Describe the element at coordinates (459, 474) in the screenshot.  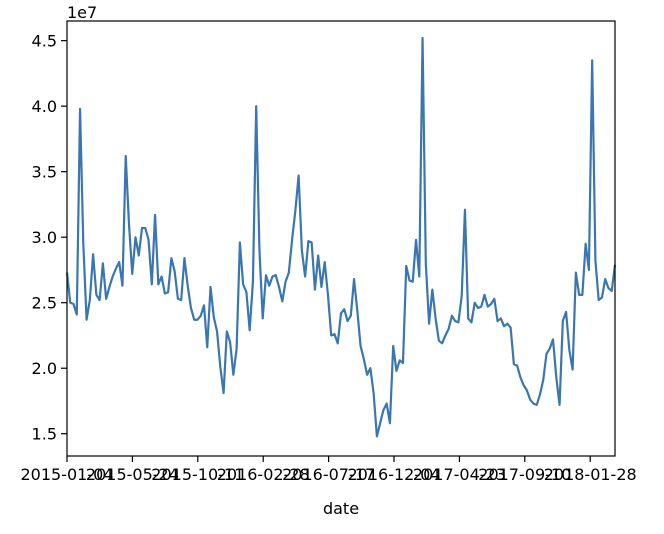
I see `x-tick-label: 2017-04-23` at that location.